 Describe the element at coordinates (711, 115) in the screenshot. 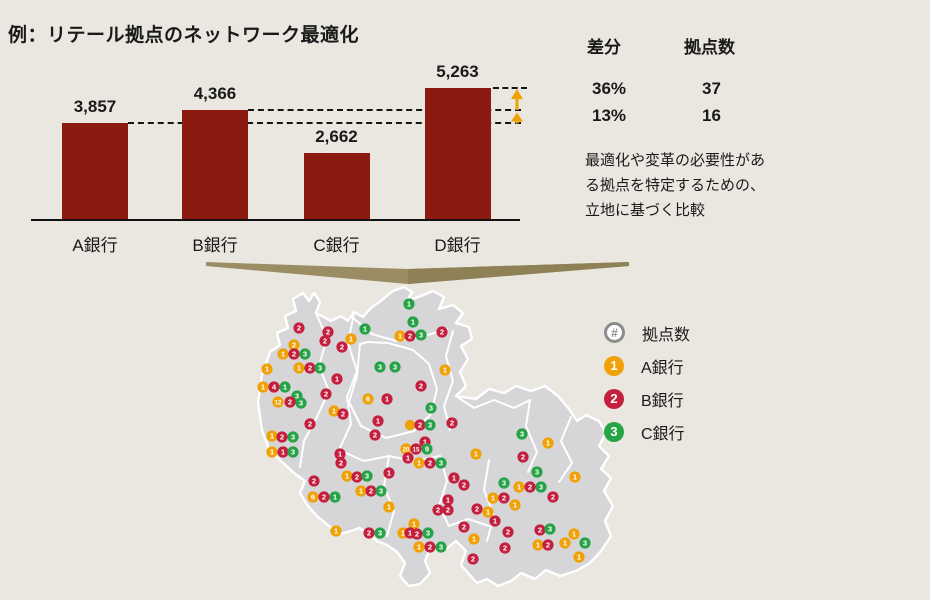

I see `count-value-row2: 16` at that location.